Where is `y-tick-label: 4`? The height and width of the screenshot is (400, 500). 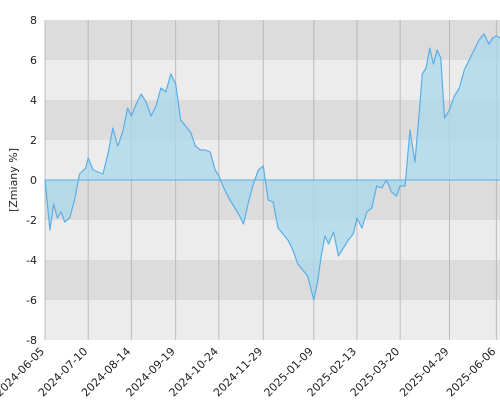
y-tick-label: 4 is located at coordinates (33, 100).